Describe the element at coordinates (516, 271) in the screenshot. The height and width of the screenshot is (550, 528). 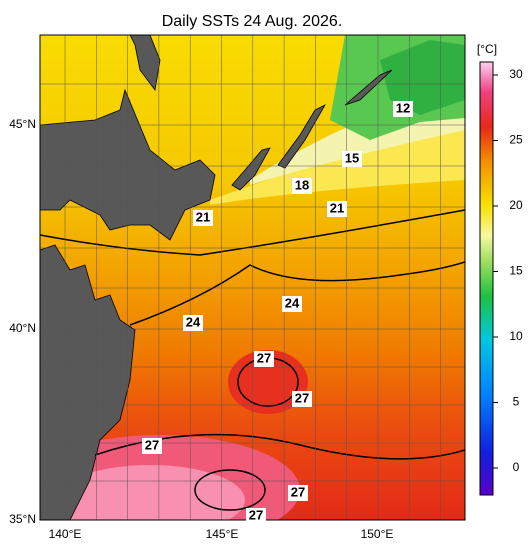
I see `colorbar-tick-label: 15` at that location.